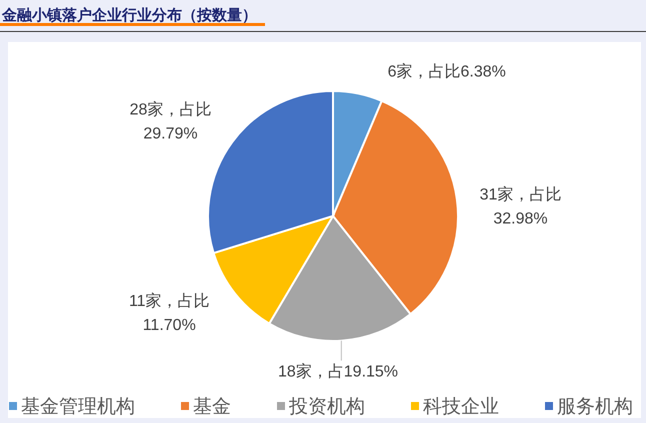  Describe the element at coordinates (326, 407) in the screenshot. I see `legend-label: 投资机构` at that location.